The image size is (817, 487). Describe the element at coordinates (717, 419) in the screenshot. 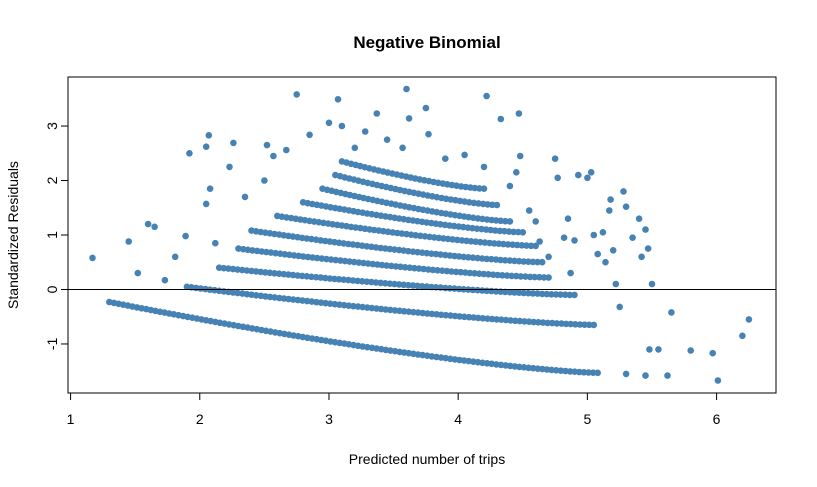

I see `x-tick-label: 6` at that location.